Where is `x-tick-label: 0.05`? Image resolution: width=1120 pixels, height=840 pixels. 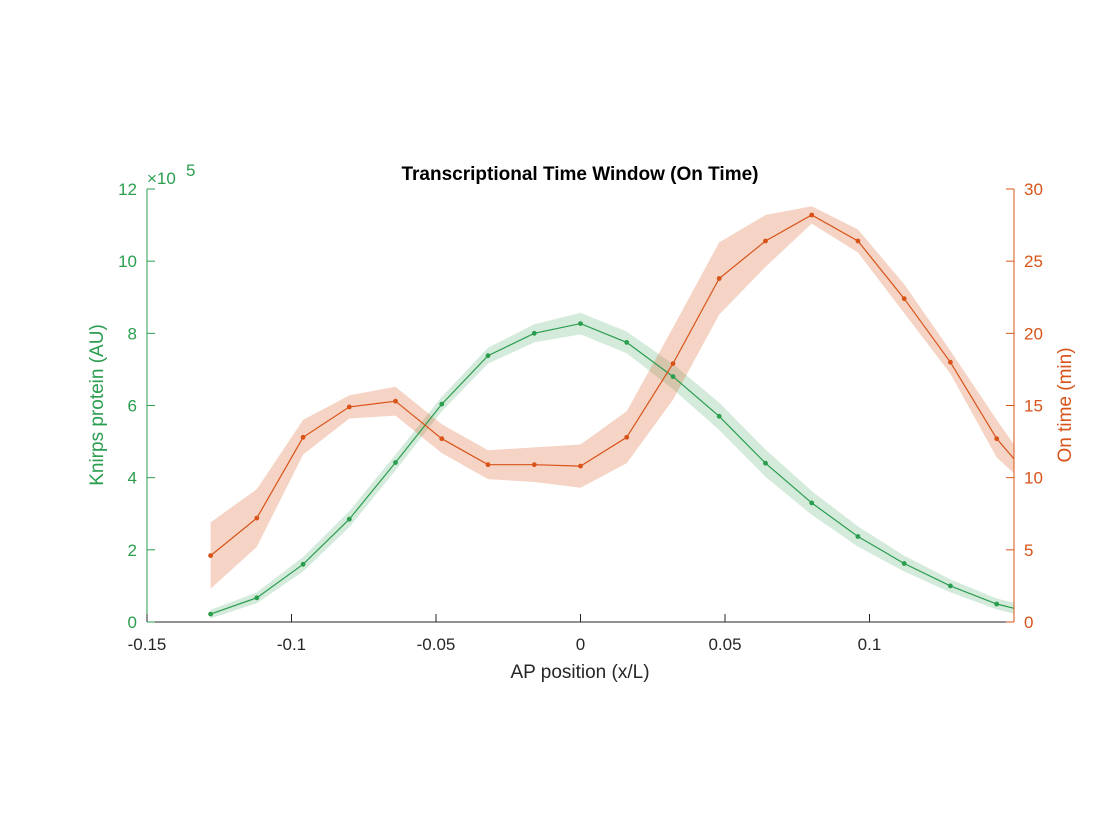
x-tick-label: 0.05 is located at coordinates (724, 644).